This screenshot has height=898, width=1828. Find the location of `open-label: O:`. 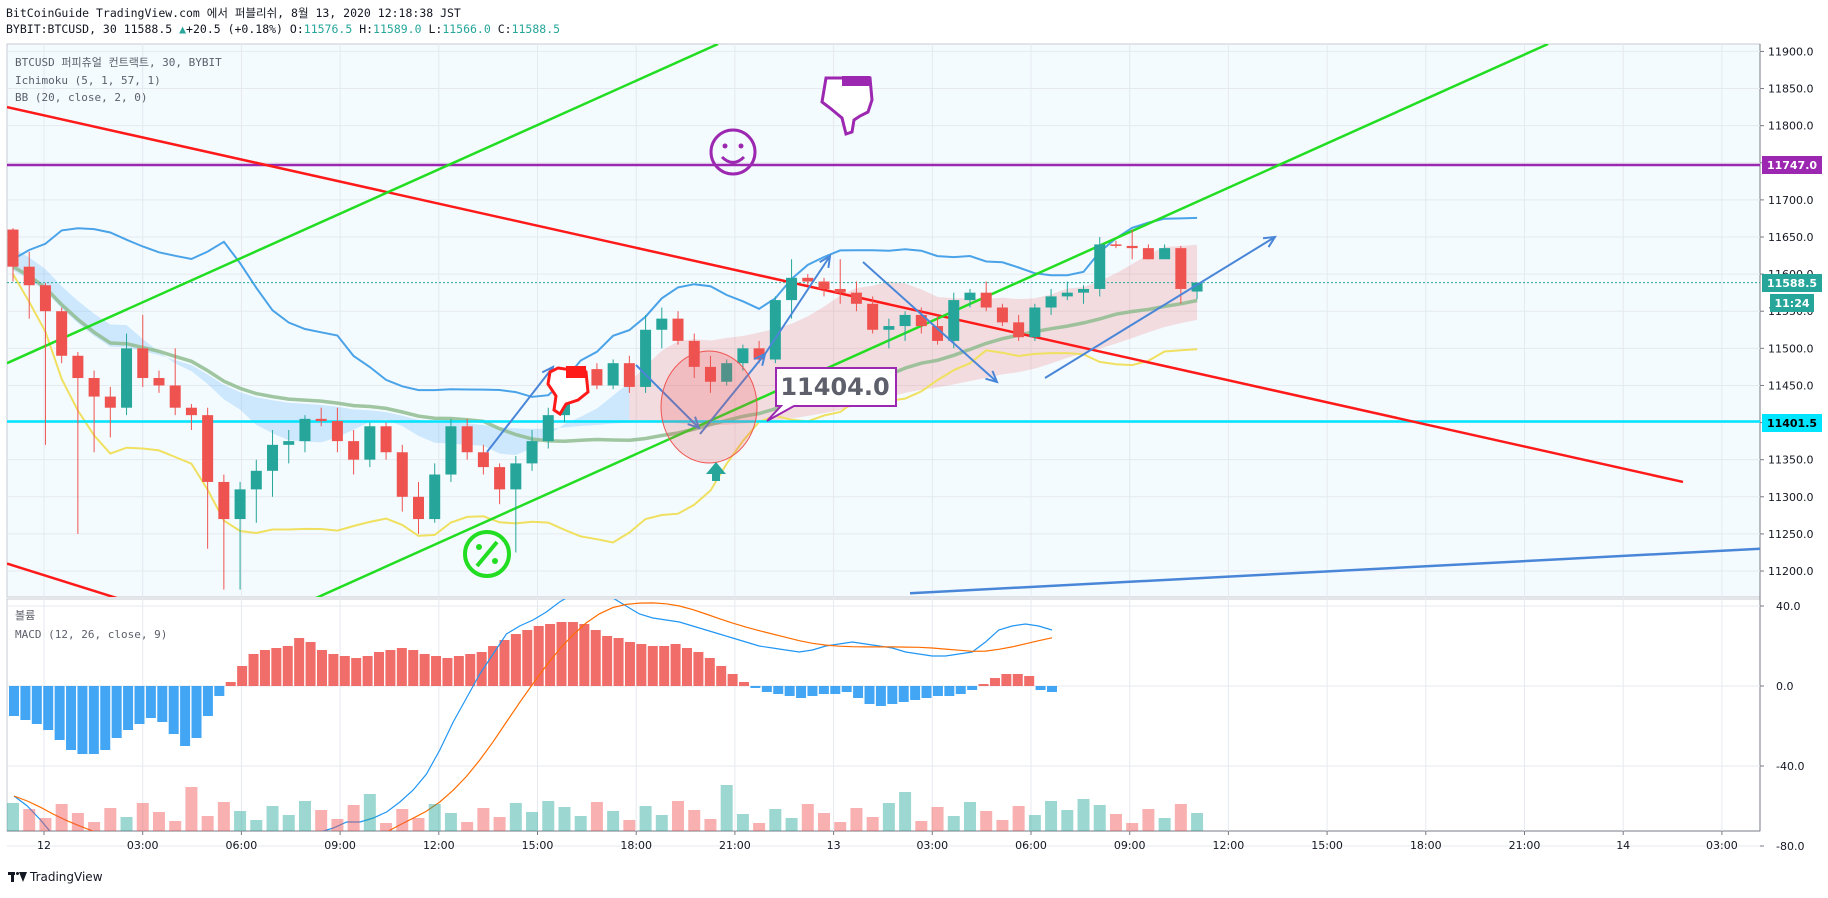

open-label: O: is located at coordinates (296, 29).